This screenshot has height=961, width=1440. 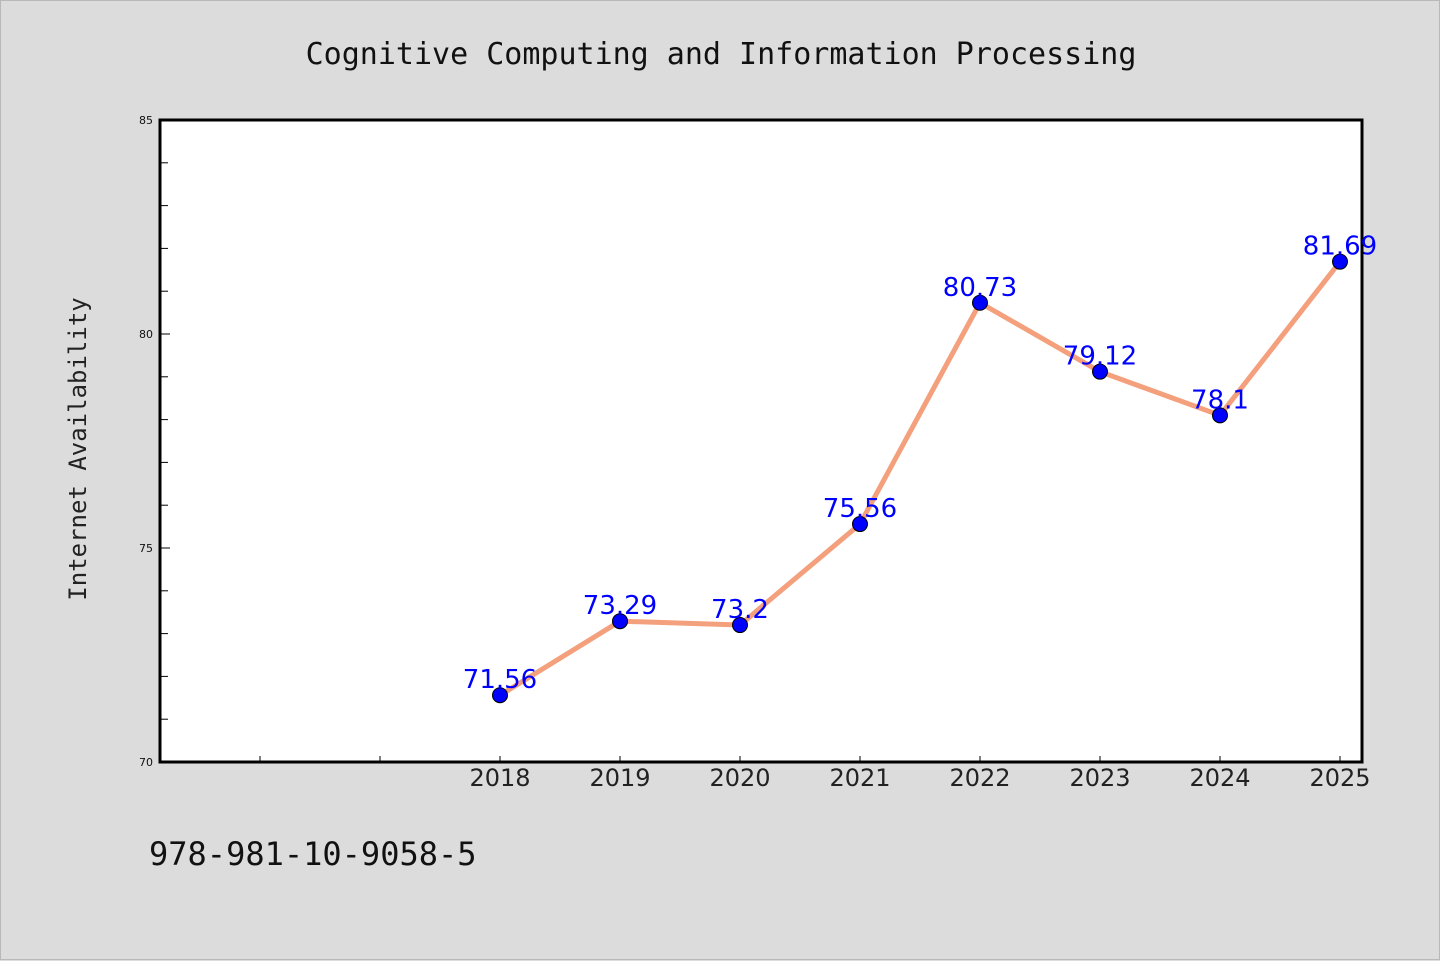 What do you see at coordinates (620, 606) in the screenshot?
I see `data-label: 73.29` at bounding box center [620, 606].